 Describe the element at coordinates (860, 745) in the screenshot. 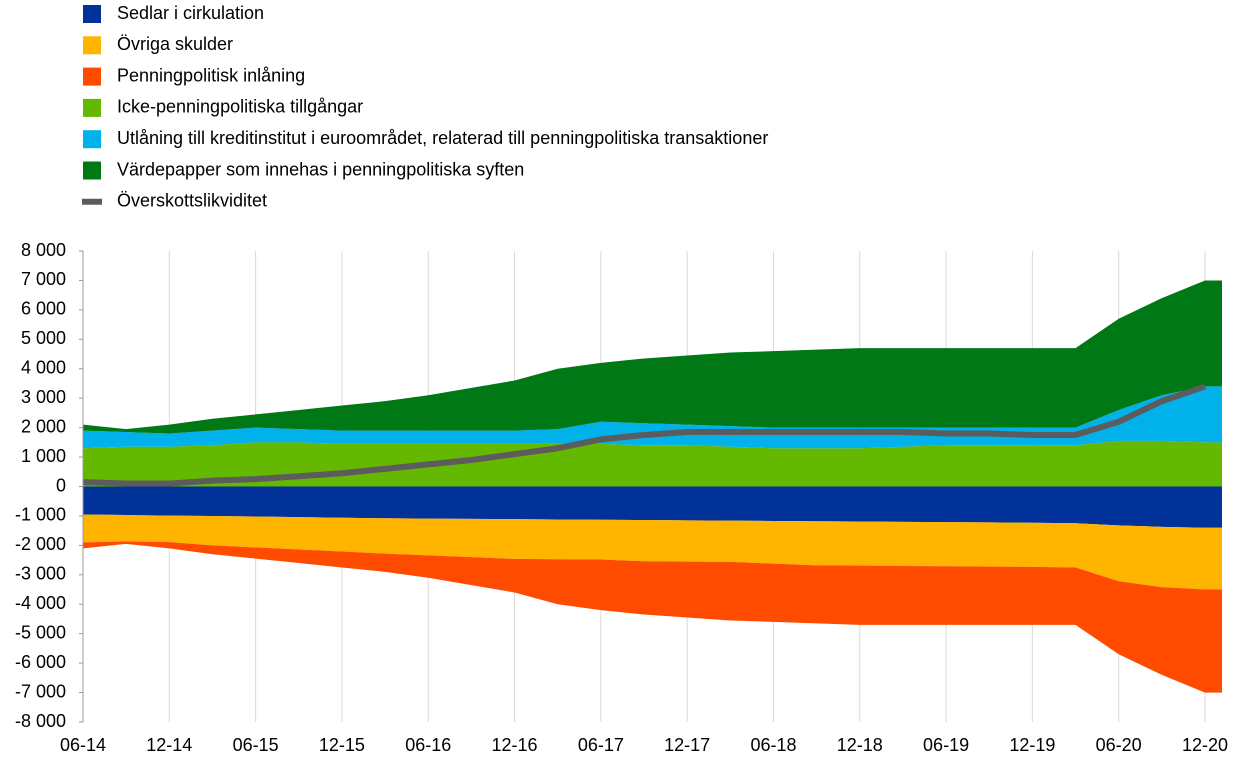

I see `x-tick-label: 12-18` at that location.